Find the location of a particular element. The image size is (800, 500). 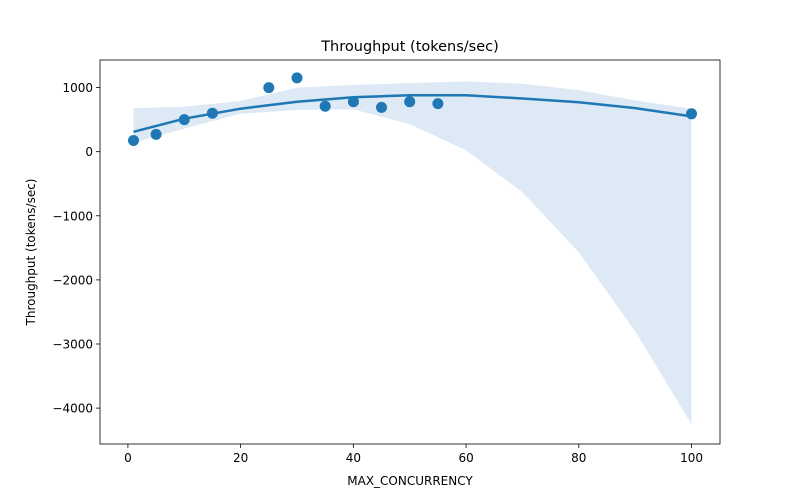

y-tick-label: −2000 is located at coordinates (72, 280).